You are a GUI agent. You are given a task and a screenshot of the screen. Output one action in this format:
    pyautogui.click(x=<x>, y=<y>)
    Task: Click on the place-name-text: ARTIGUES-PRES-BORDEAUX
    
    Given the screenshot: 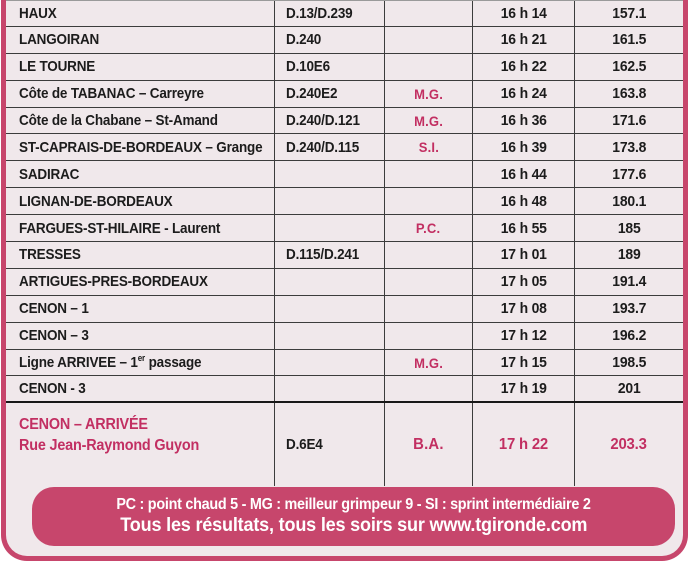 What is the action you would take?
    pyautogui.click(x=113, y=282)
    